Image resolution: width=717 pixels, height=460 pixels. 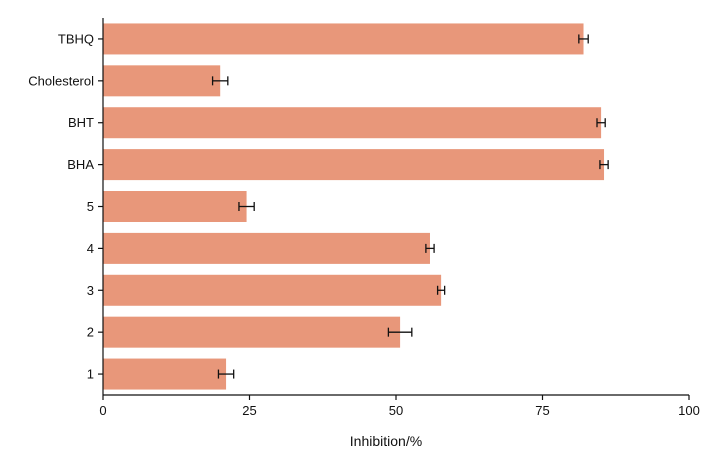 What do you see at coordinates (343, 39) in the screenshot?
I see `bar-tbhq` at bounding box center [343, 39].